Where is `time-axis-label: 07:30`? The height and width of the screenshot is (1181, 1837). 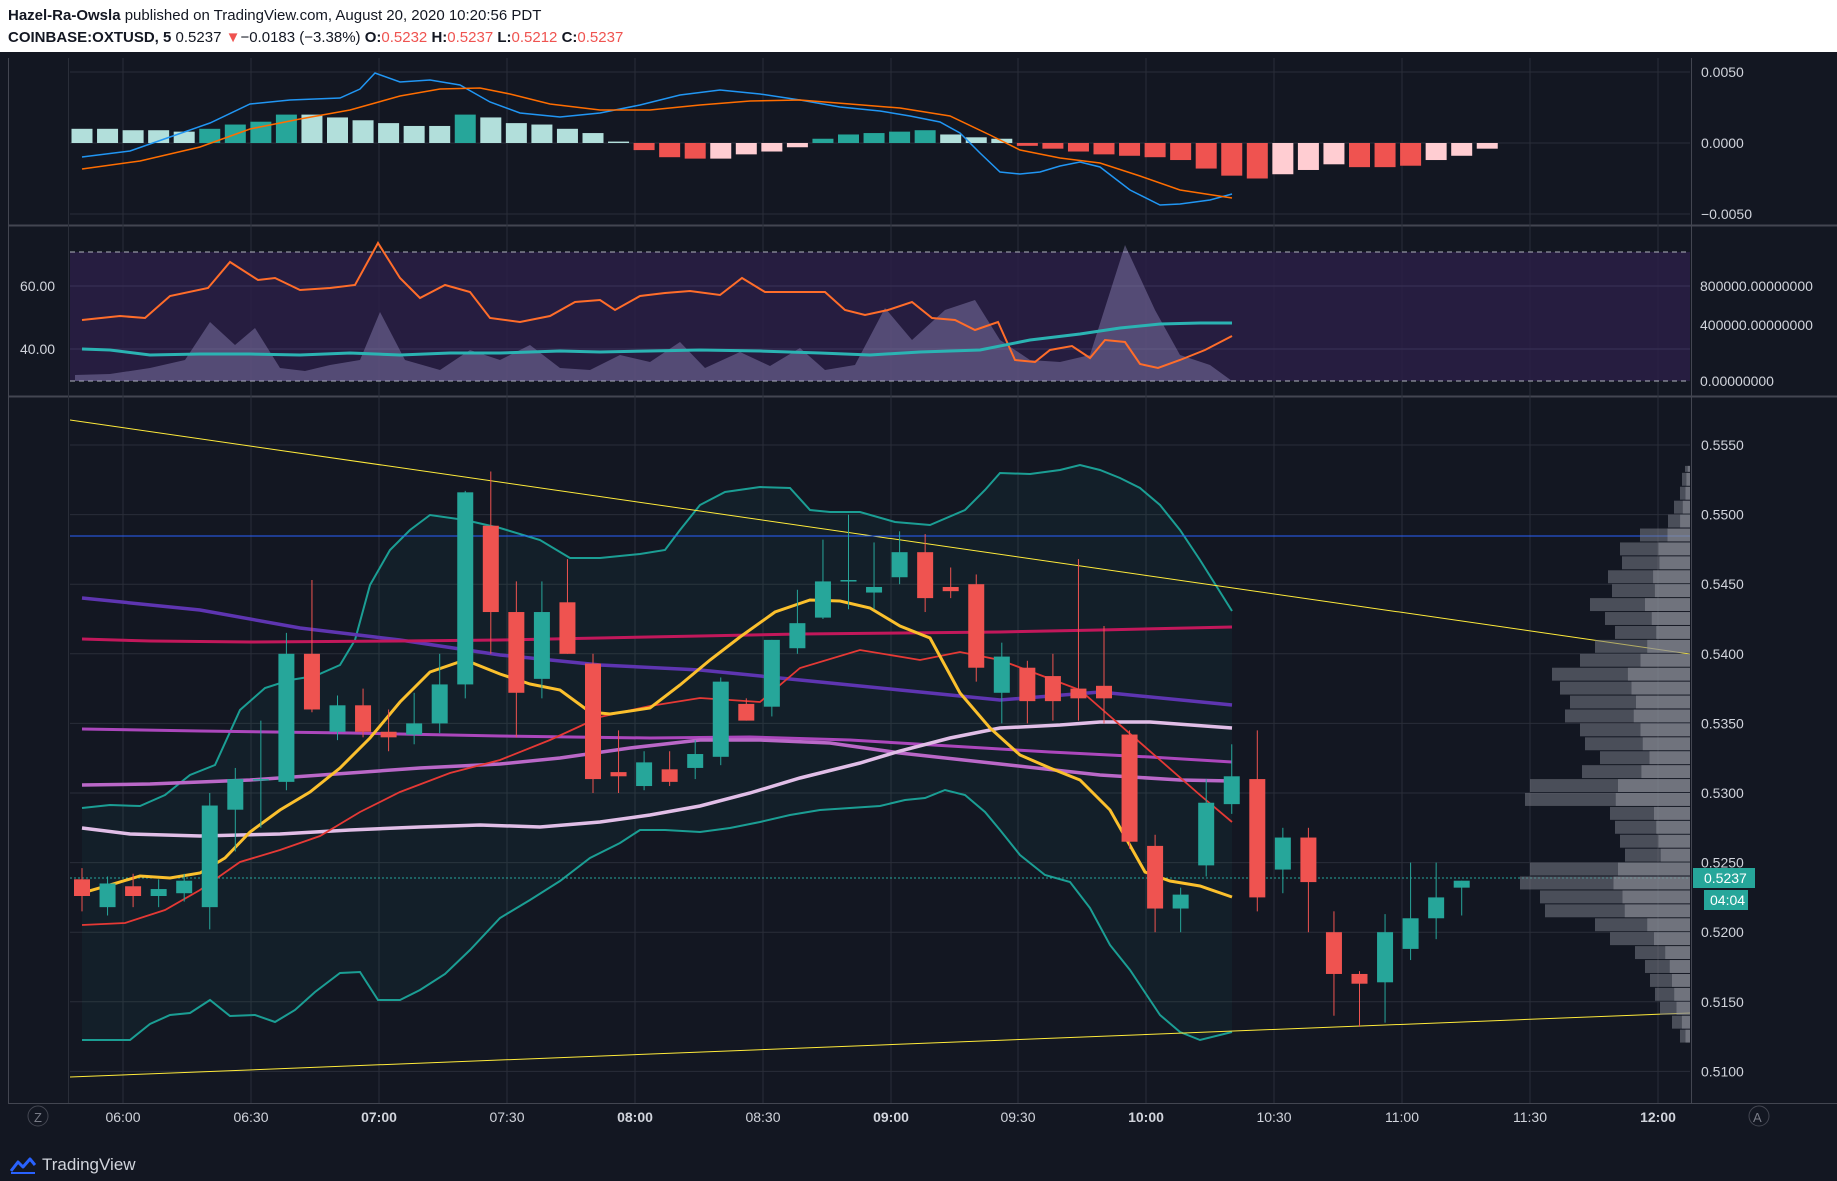 time-axis-label: 07:30 is located at coordinates (506, 1117).